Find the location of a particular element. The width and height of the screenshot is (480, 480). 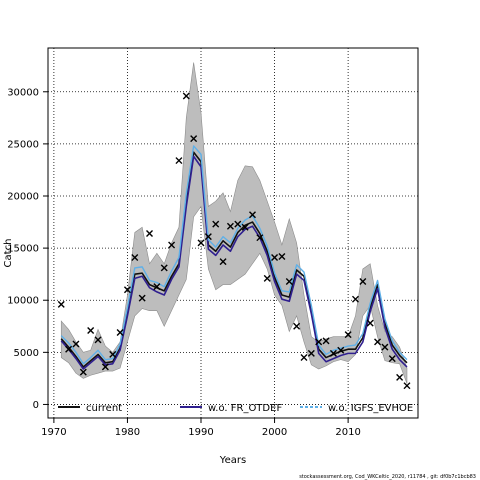

x-tick-label: 1980 is located at coordinates (127, 432).